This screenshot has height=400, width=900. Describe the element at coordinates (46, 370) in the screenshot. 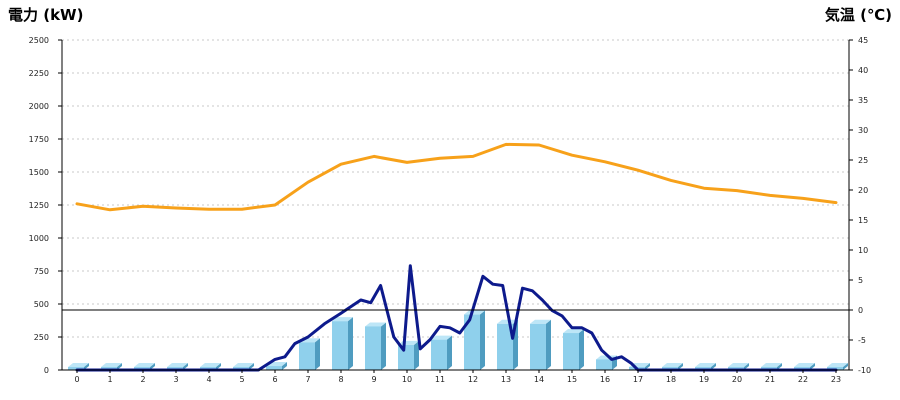

I see `left-tick-label: 0` at that location.